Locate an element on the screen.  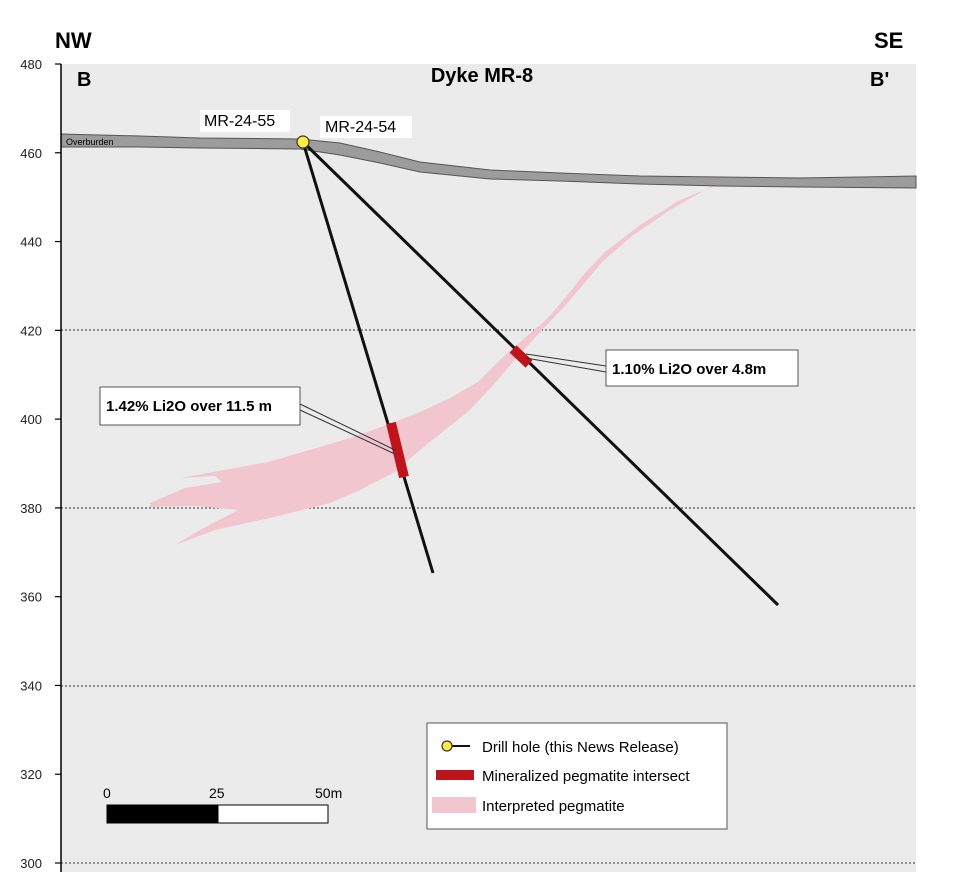
overburden-label: Overburden is located at coordinates (90, 142).